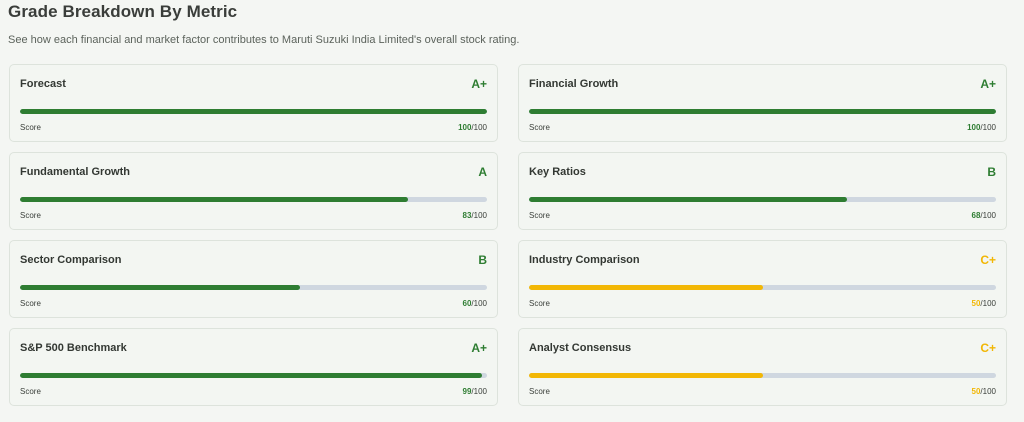  I want to click on page-title: Grade Breakdown By Metric, so click(123, 11).